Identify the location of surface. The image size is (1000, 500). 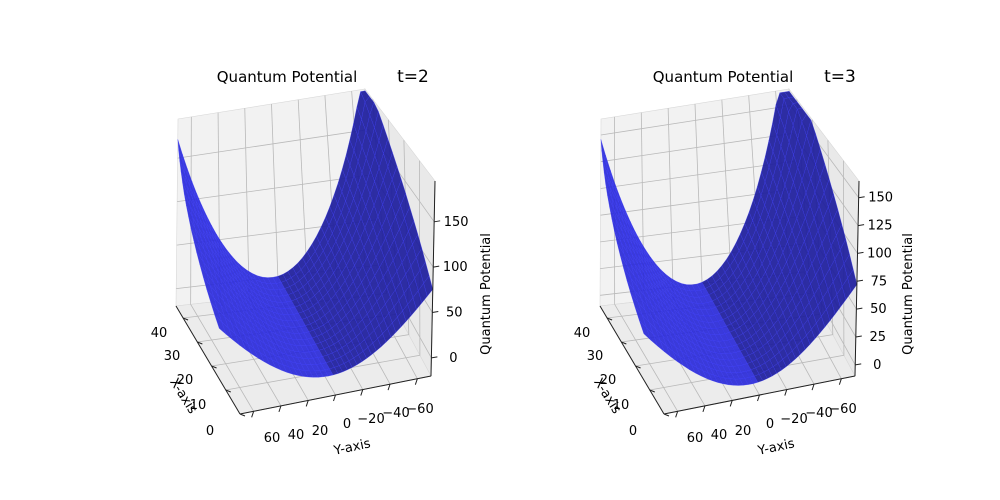
(305, 234).